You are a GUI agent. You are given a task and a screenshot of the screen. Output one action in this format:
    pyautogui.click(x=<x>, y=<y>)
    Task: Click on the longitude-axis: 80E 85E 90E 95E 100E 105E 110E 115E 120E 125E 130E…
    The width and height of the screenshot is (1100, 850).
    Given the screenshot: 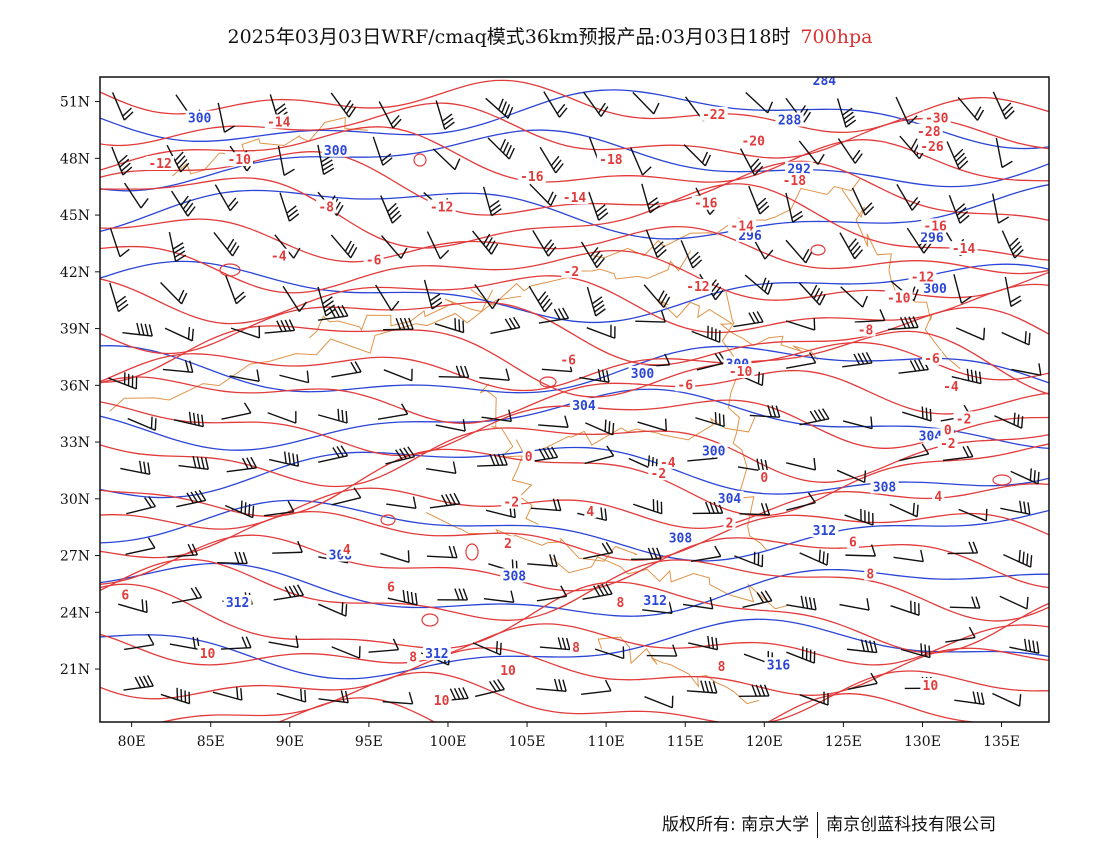 What is the action you would take?
    pyautogui.click(x=569, y=736)
    